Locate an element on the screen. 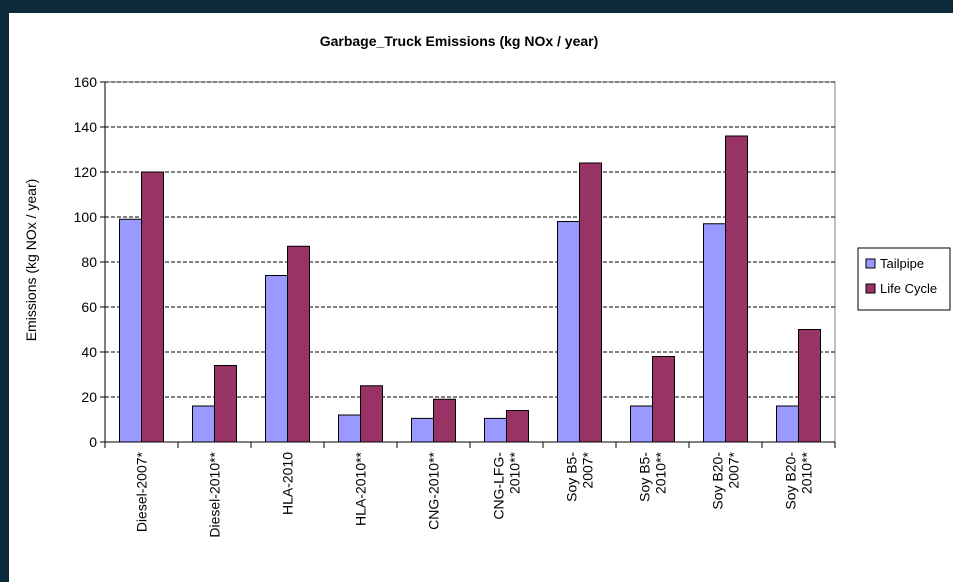 The image size is (953, 582). chart-title: Garbage_Truck Emissions (kg NOx / year) is located at coordinates (459, 41).